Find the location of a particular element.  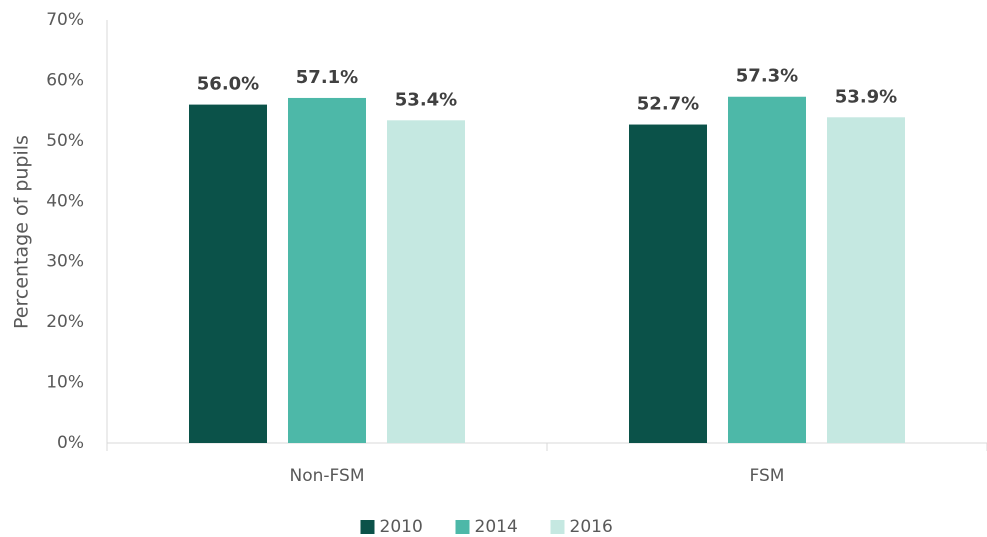

y-tick-label: 20% is located at coordinates (65, 322).